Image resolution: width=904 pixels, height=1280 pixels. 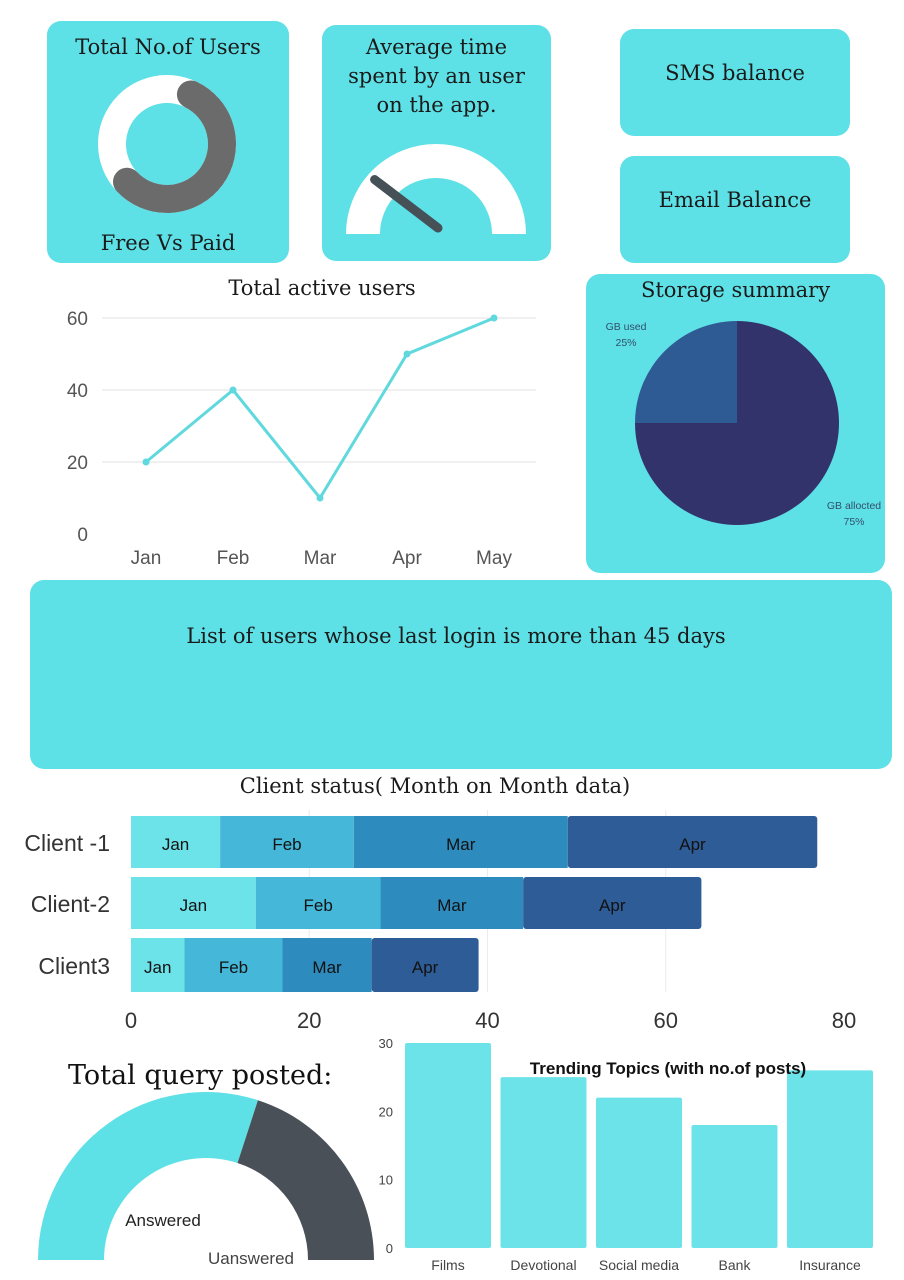 What do you see at coordinates (639, 1265) in the screenshot?
I see `x-tick-label: Social media` at bounding box center [639, 1265].